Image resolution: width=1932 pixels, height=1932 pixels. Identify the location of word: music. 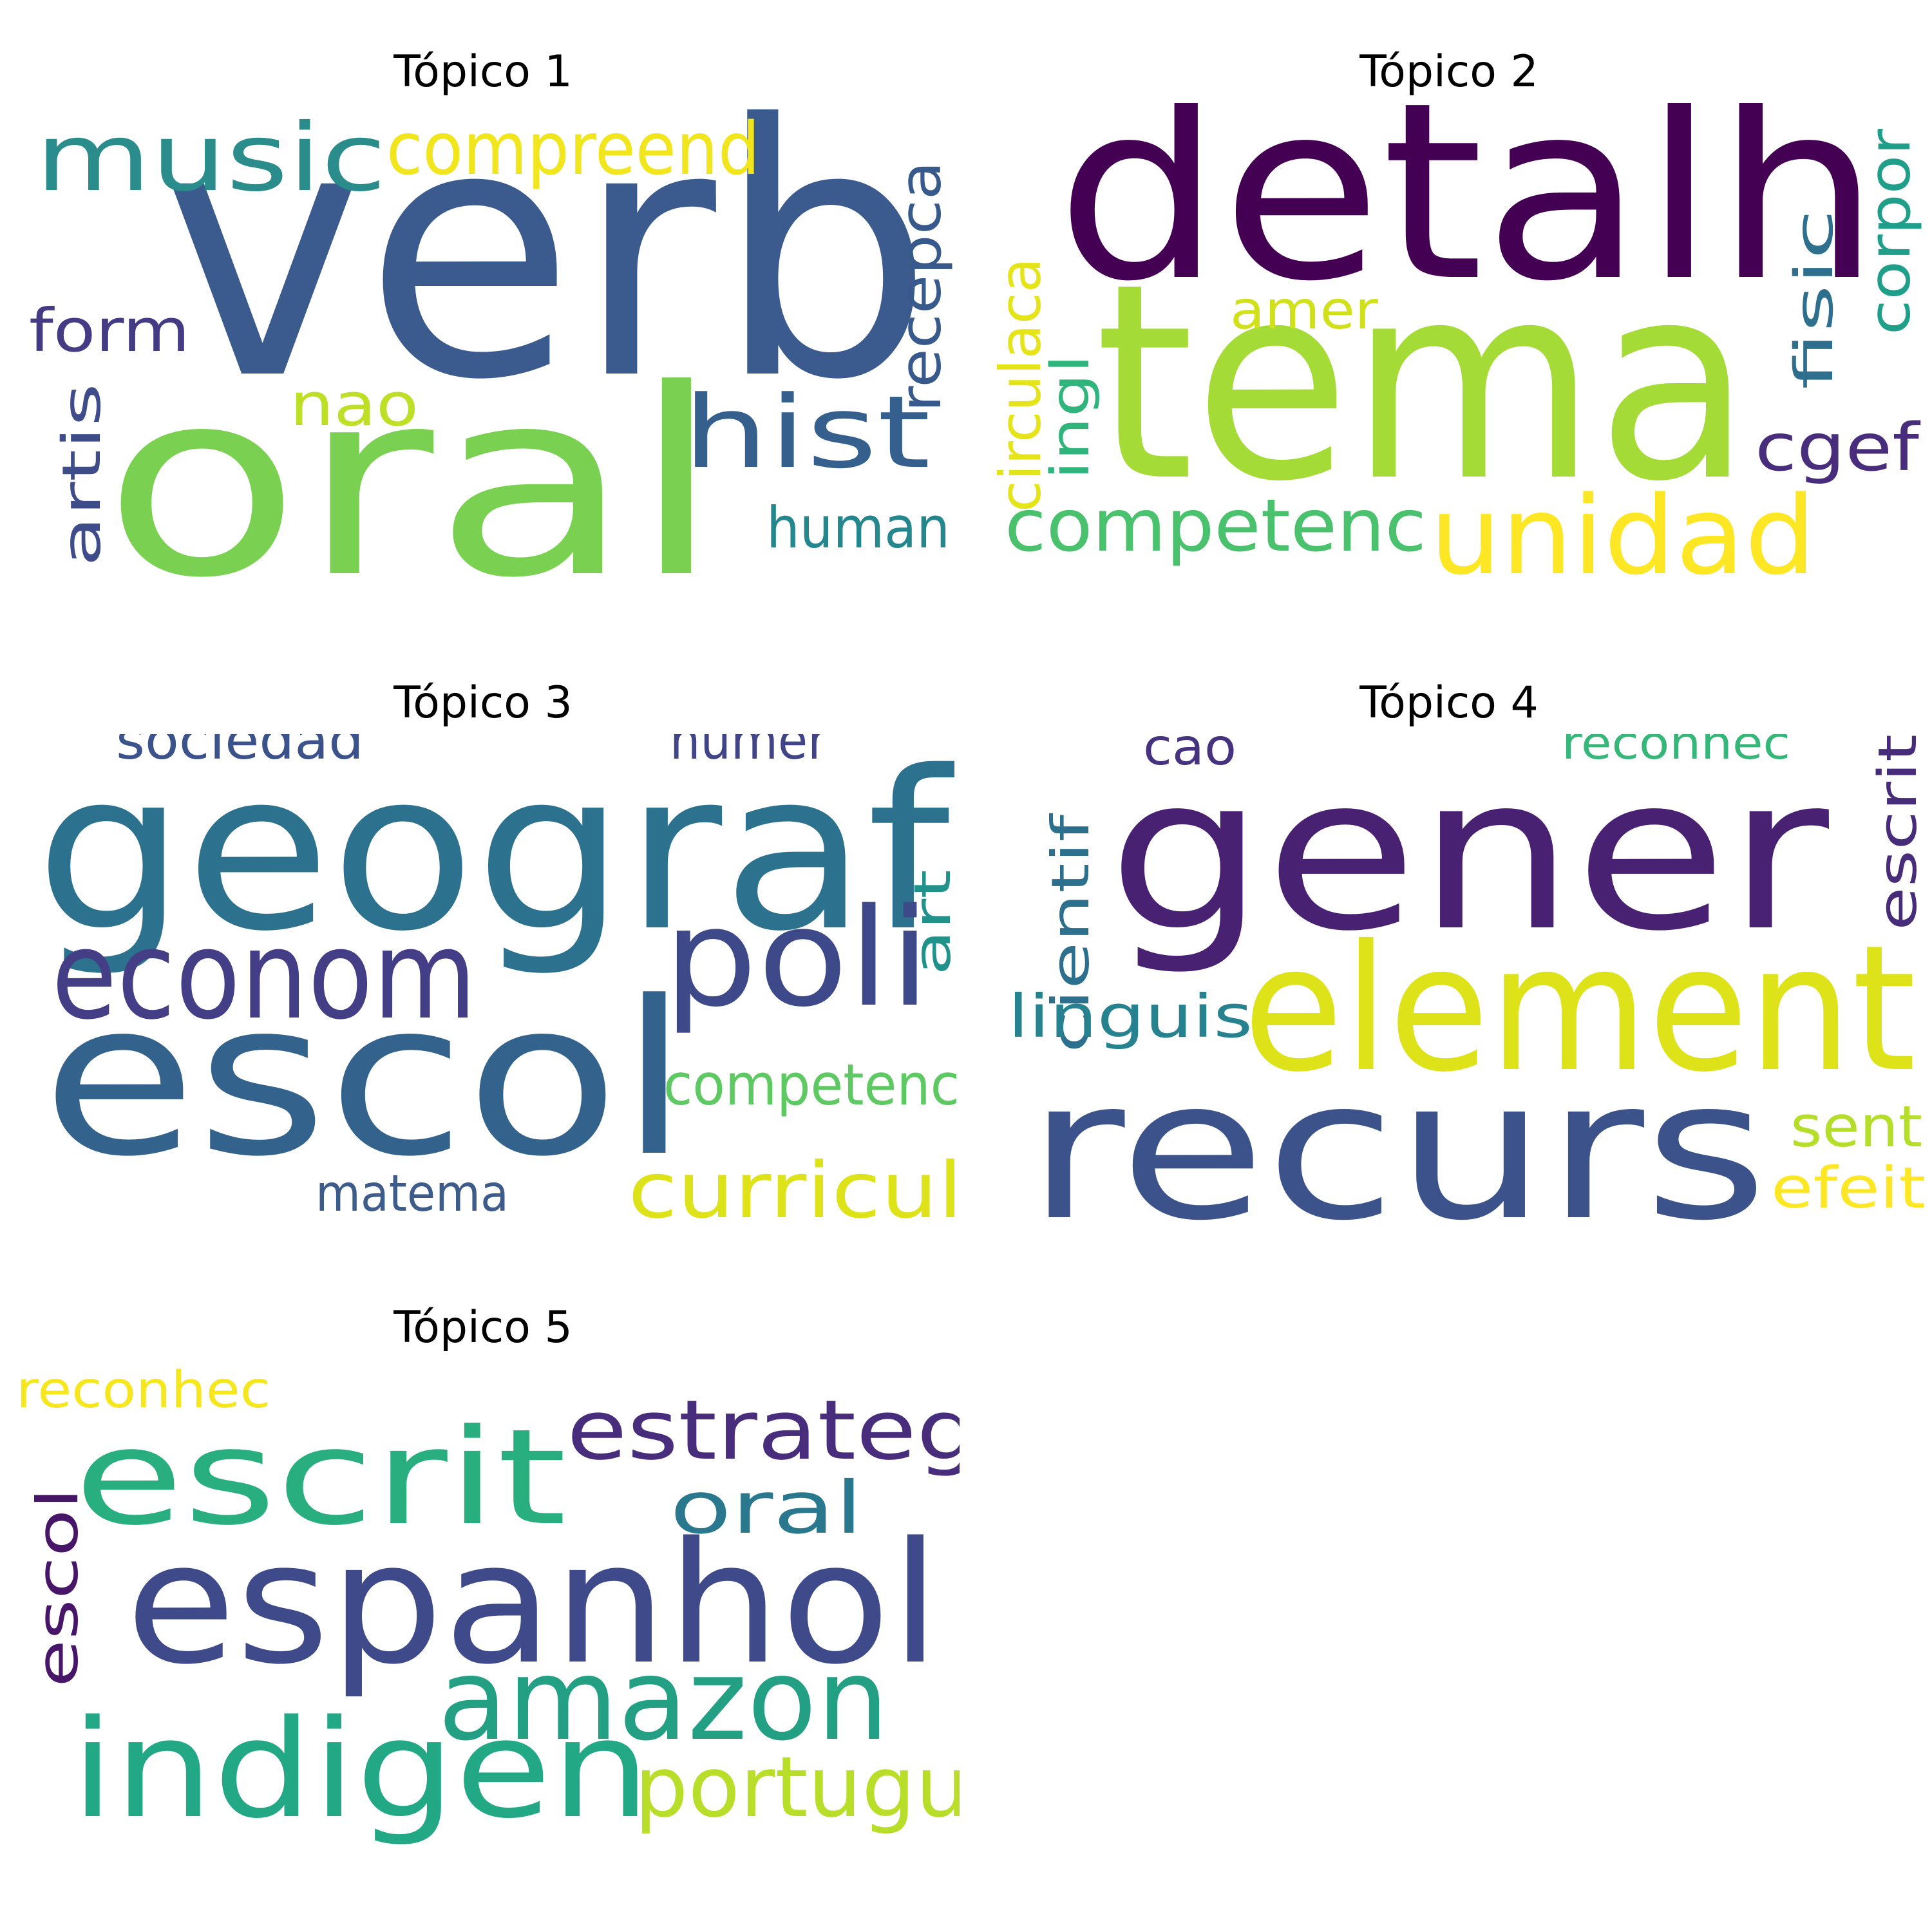
(210, 159).